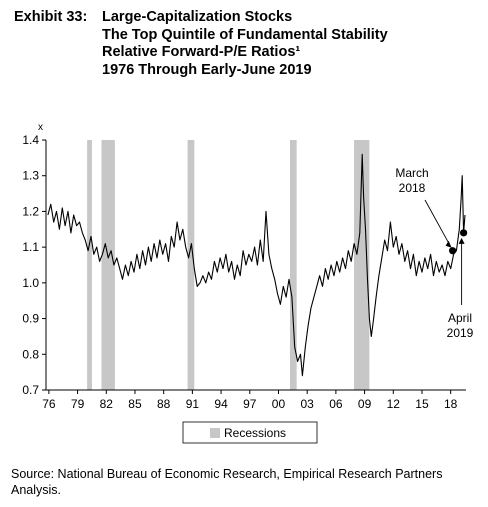 This screenshot has width=488, height=507. I want to click on title-line-1: Large-Capitalization Stocks, so click(197, 17).